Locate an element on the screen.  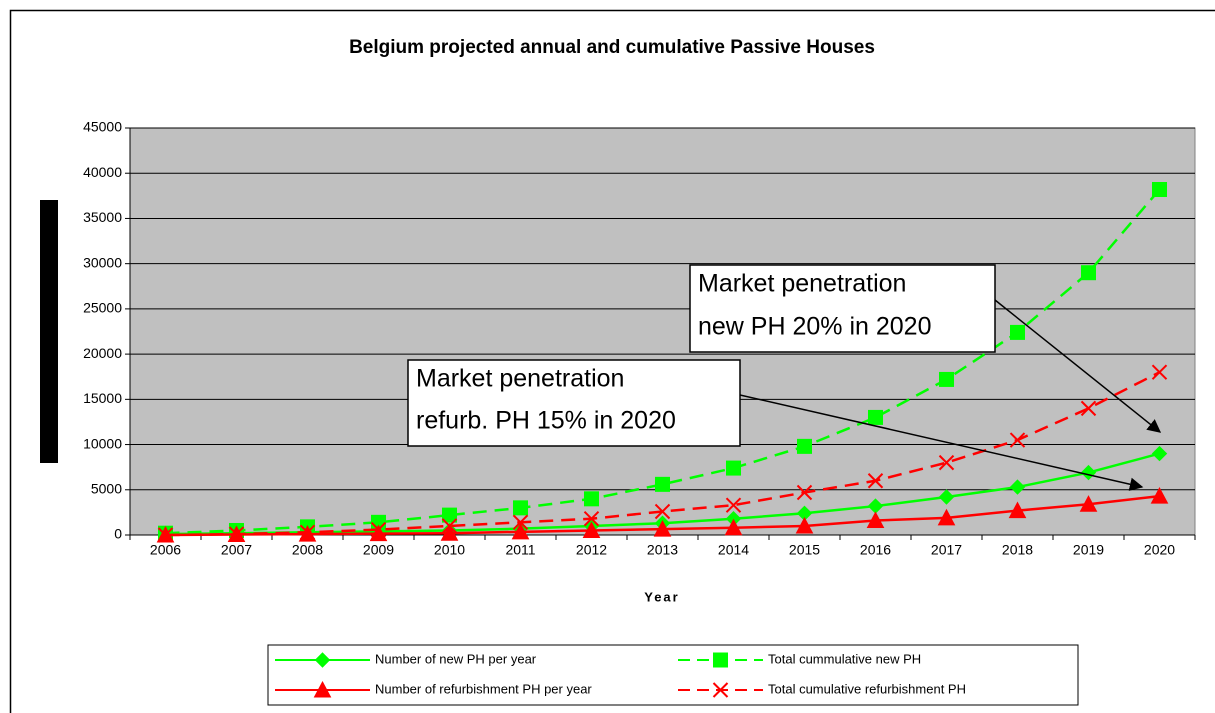
annotation-text: new PH 20% in 2020 is located at coordinates (814, 327).